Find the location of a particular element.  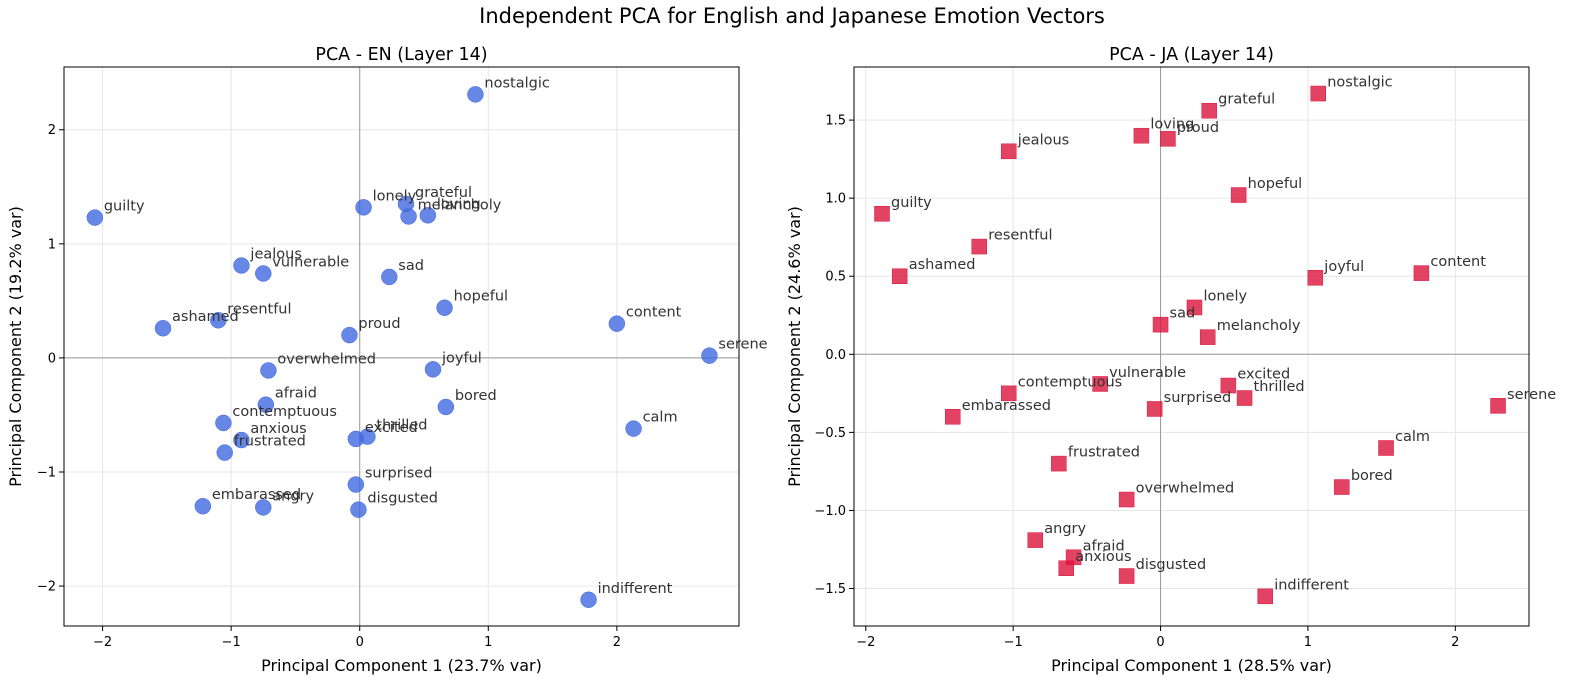

point-label-loving: loving is located at coordinates (459, 204).